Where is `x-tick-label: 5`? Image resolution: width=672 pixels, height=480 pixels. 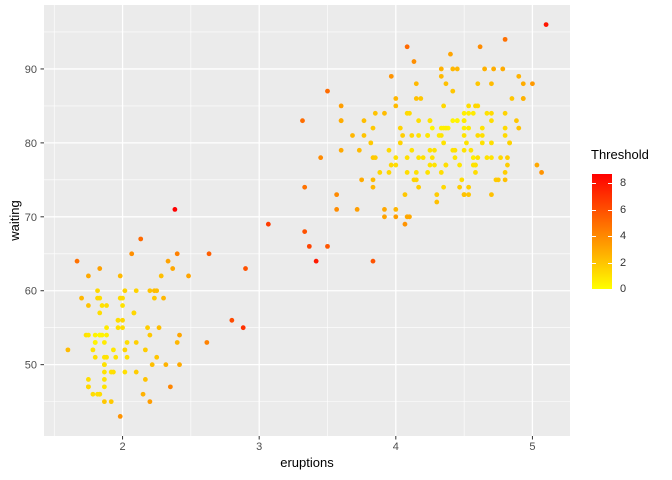 x-tick-label: 5 is located at coordinates (532, 447).